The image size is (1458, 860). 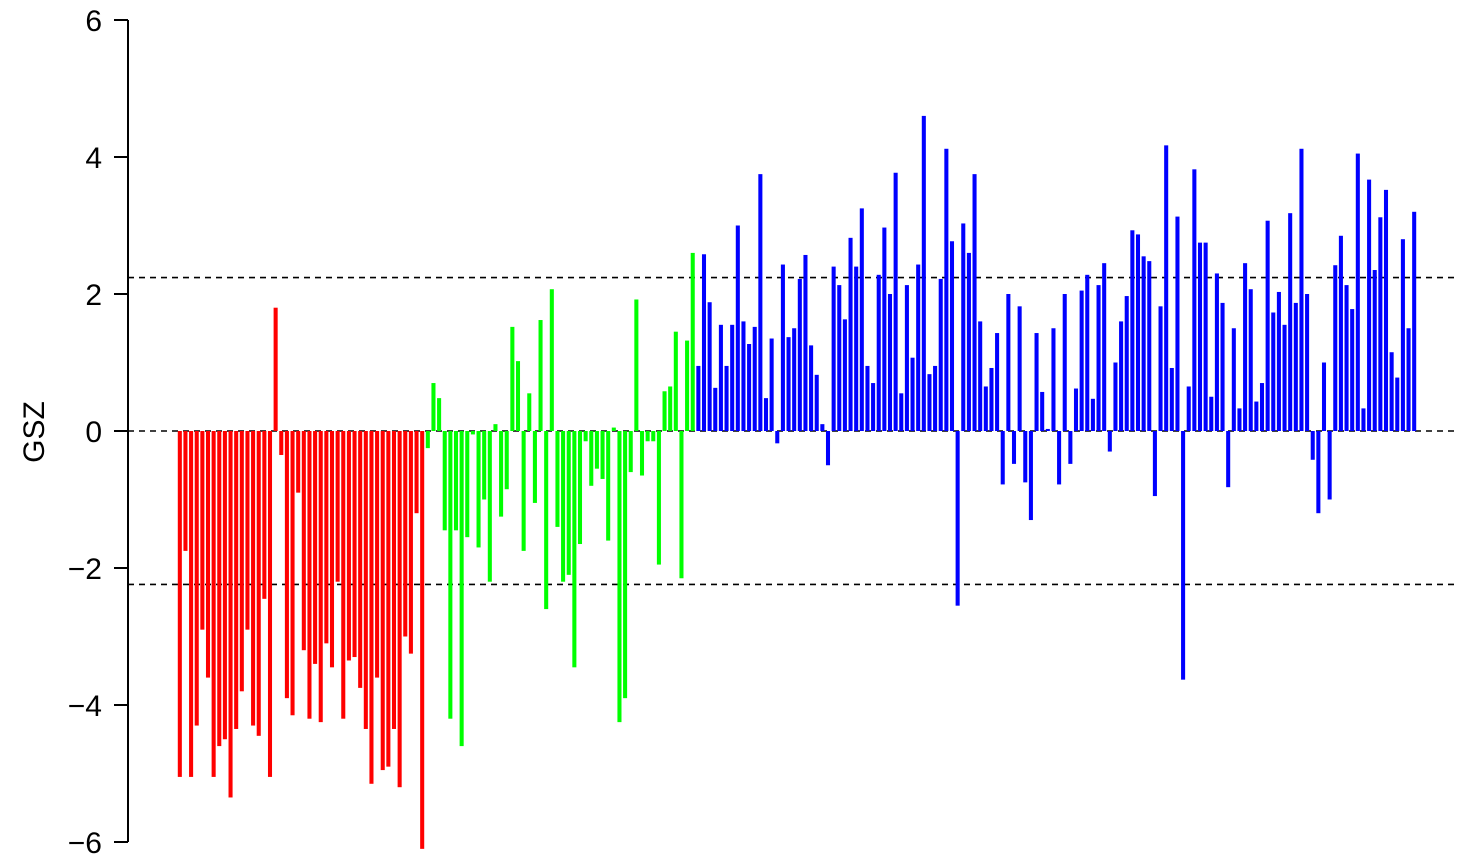 I want to click on y-tick-label: 2, so click(x=93, y=295).